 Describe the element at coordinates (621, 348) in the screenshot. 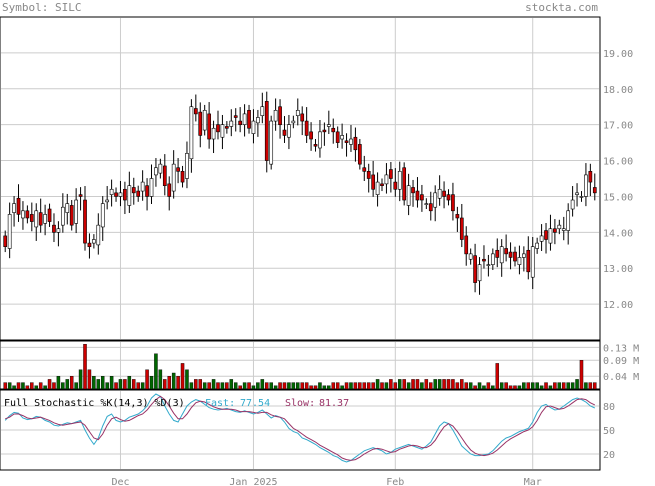

I see `volume-tick-label: 0.13 M` at that location.